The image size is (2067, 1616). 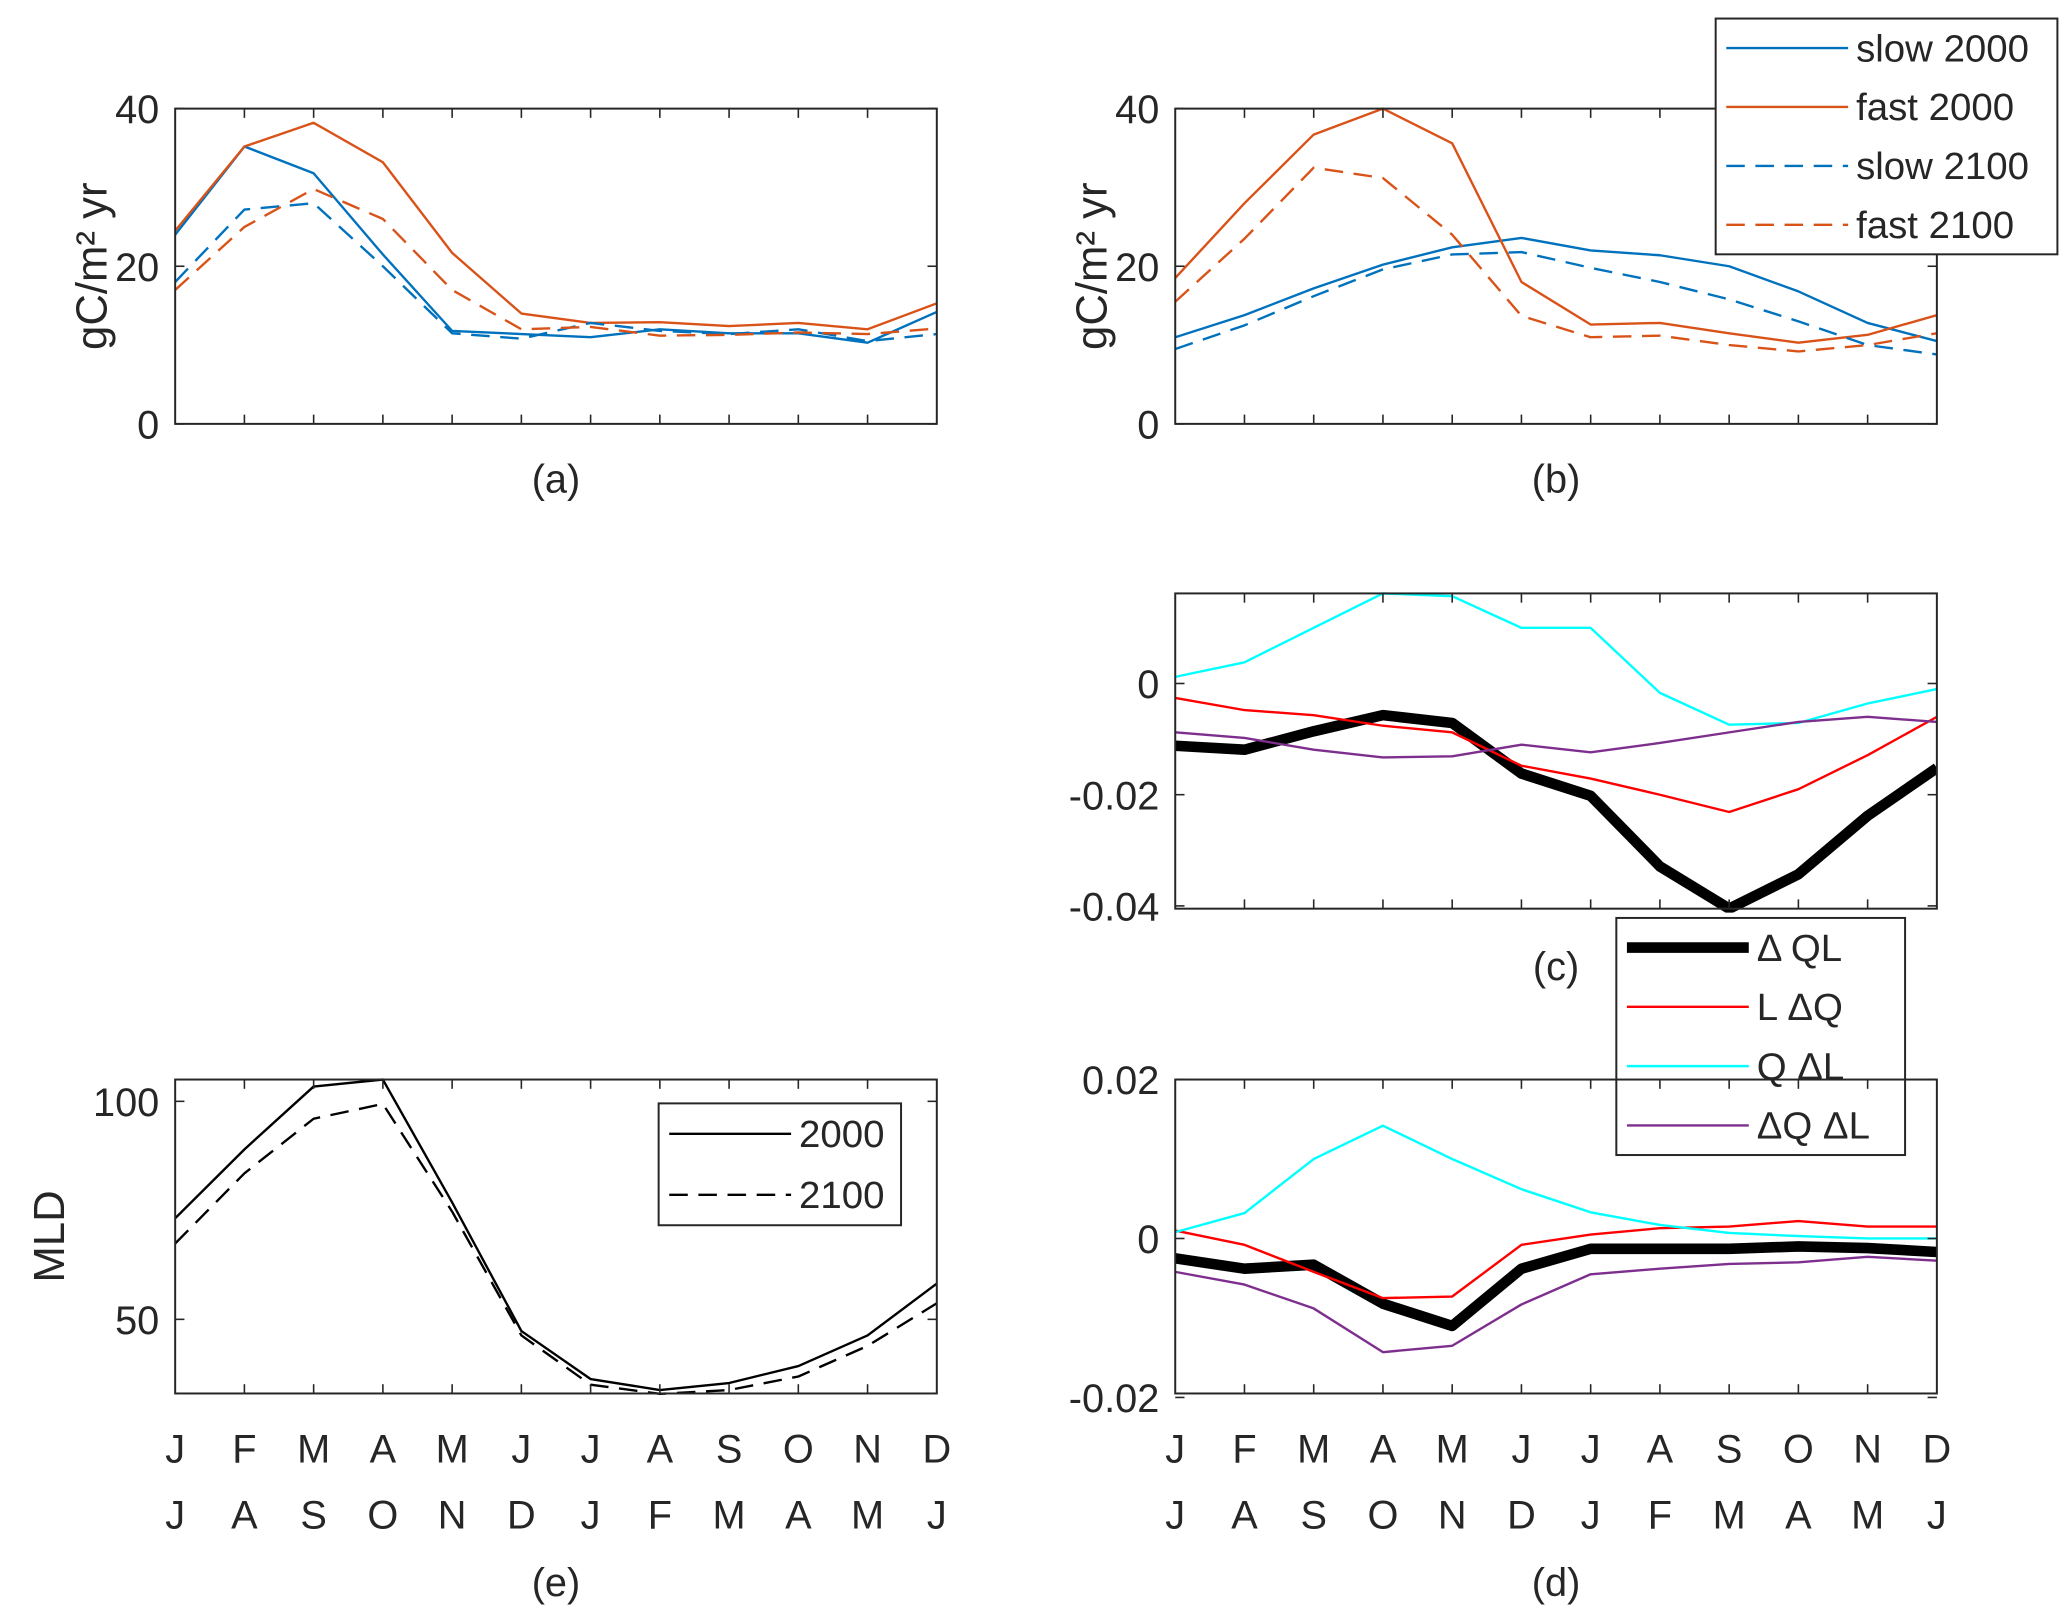 What do you see at coordinates (1813, 1126) in the screenshot?
I see `legend-label: ΔQ ΔL` at bounding box center [1813, 1126].